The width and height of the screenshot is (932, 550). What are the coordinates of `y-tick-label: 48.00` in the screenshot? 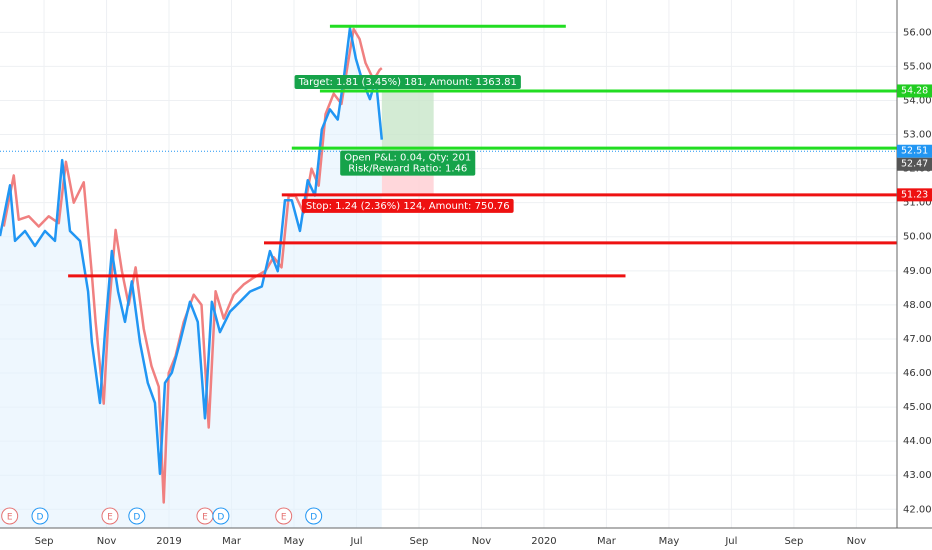 It's located at (917, 305).